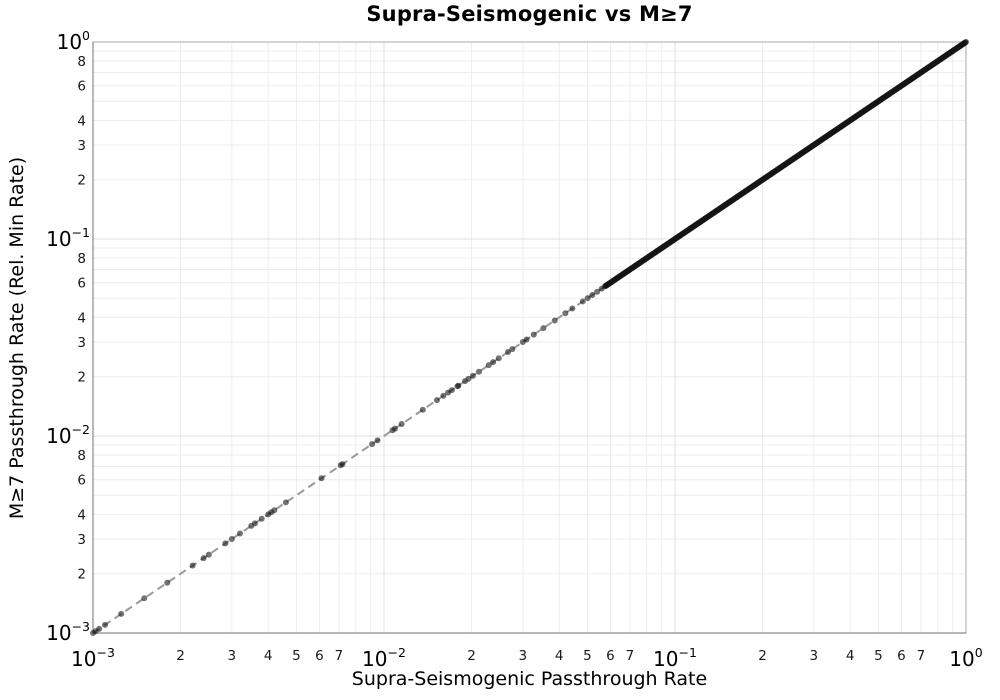 This screenshot has height=700, width=1000. I want to click on y-major-tick-label: 10⁻³, so click(68, 632).